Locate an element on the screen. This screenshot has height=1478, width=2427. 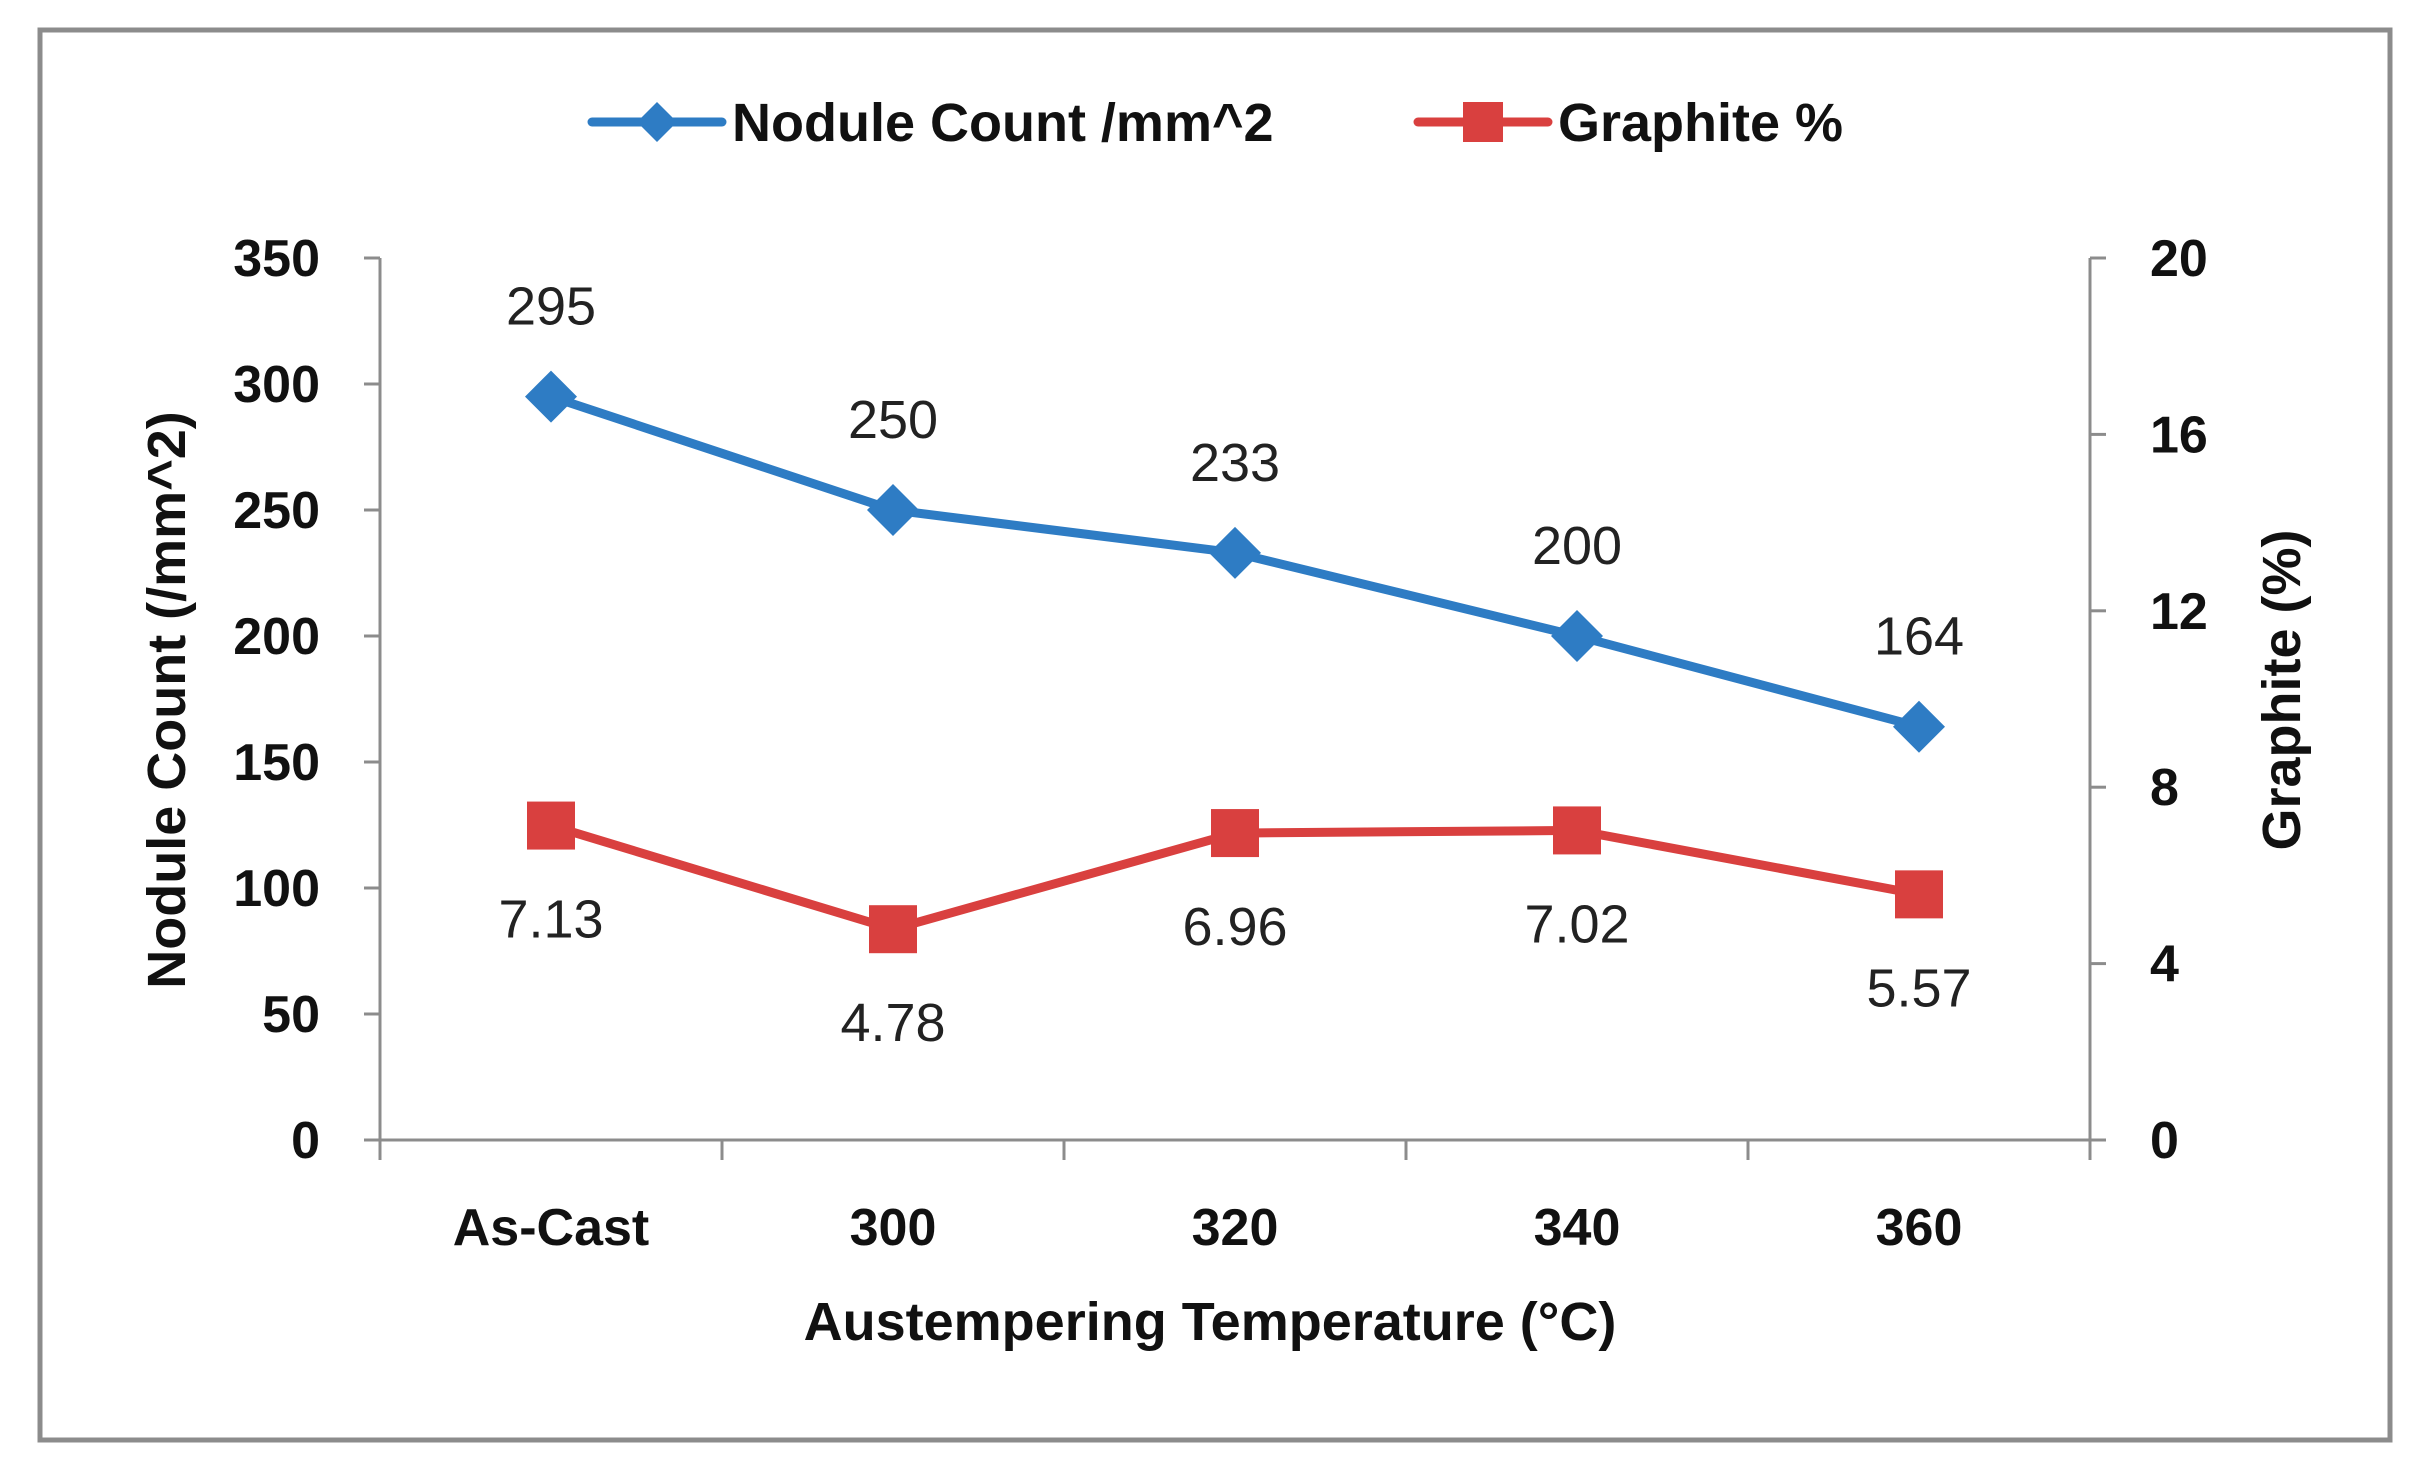
series-1: 7.13 4.78 6.96 7.02 5.57 is located at coordinates (1235, 927).